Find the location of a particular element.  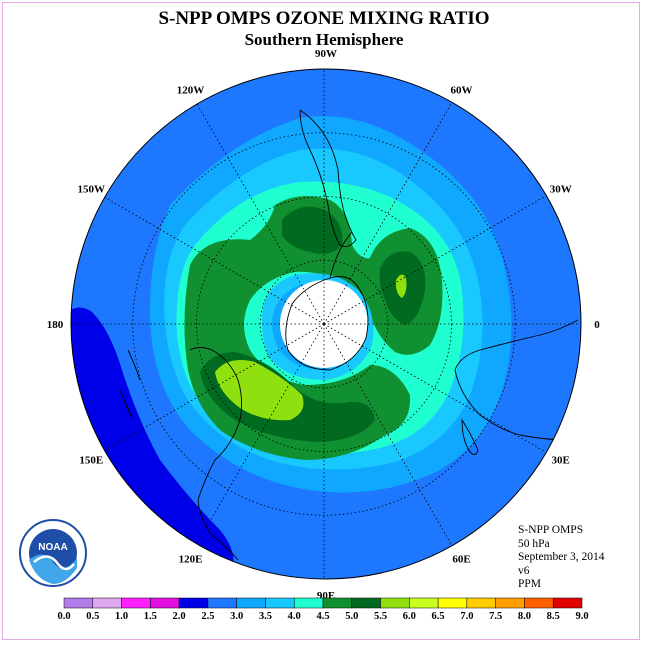

map-title: S-NPP OMPS OZONE MIXING RATIO is located at coordinates (324, 18).